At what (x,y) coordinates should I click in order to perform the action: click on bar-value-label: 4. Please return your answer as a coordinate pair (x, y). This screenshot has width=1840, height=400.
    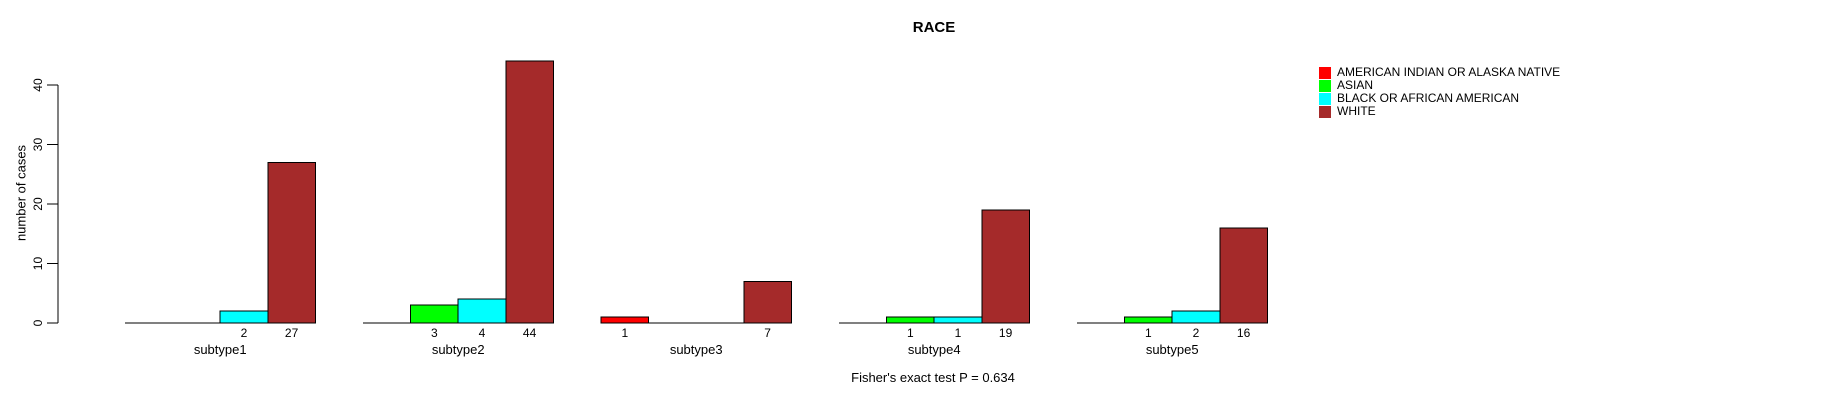
    Looking at the image, I should click on (482, 333).